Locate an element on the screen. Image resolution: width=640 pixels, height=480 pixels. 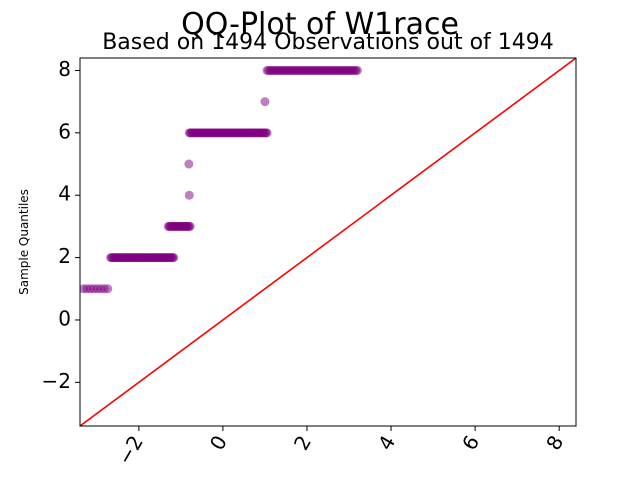
y-tick-label: 4 is located at coordinates (64, 194).